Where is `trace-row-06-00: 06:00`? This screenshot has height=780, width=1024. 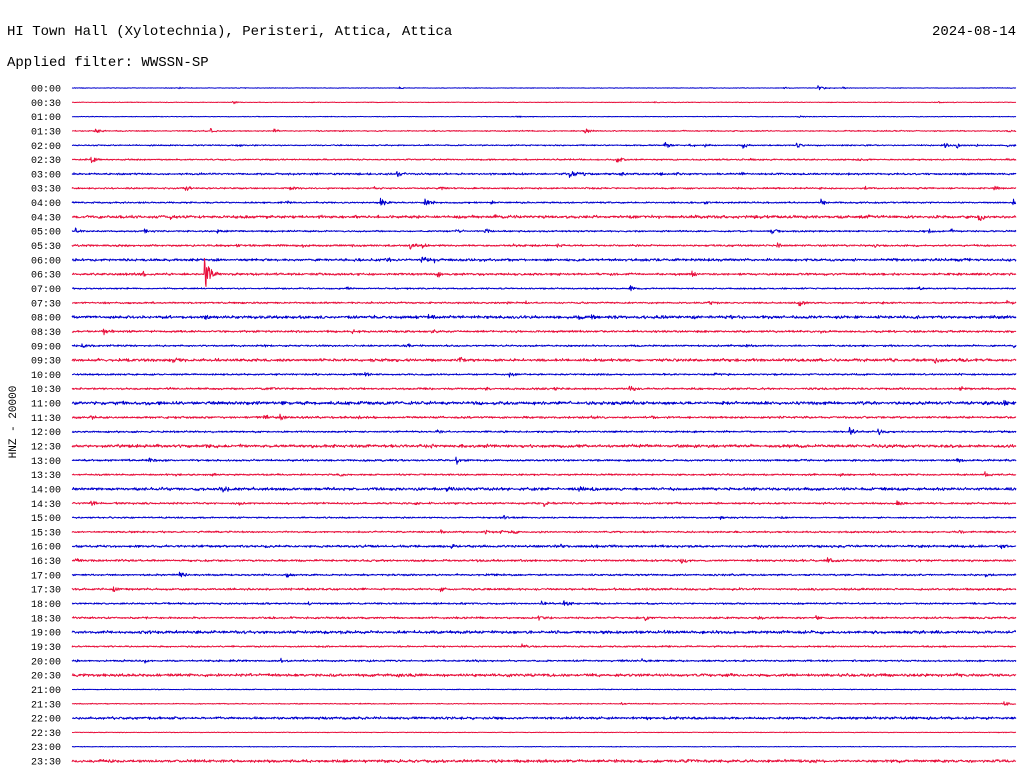
trace-row-06-00: 06:00 is located at coordinates (524, 261).